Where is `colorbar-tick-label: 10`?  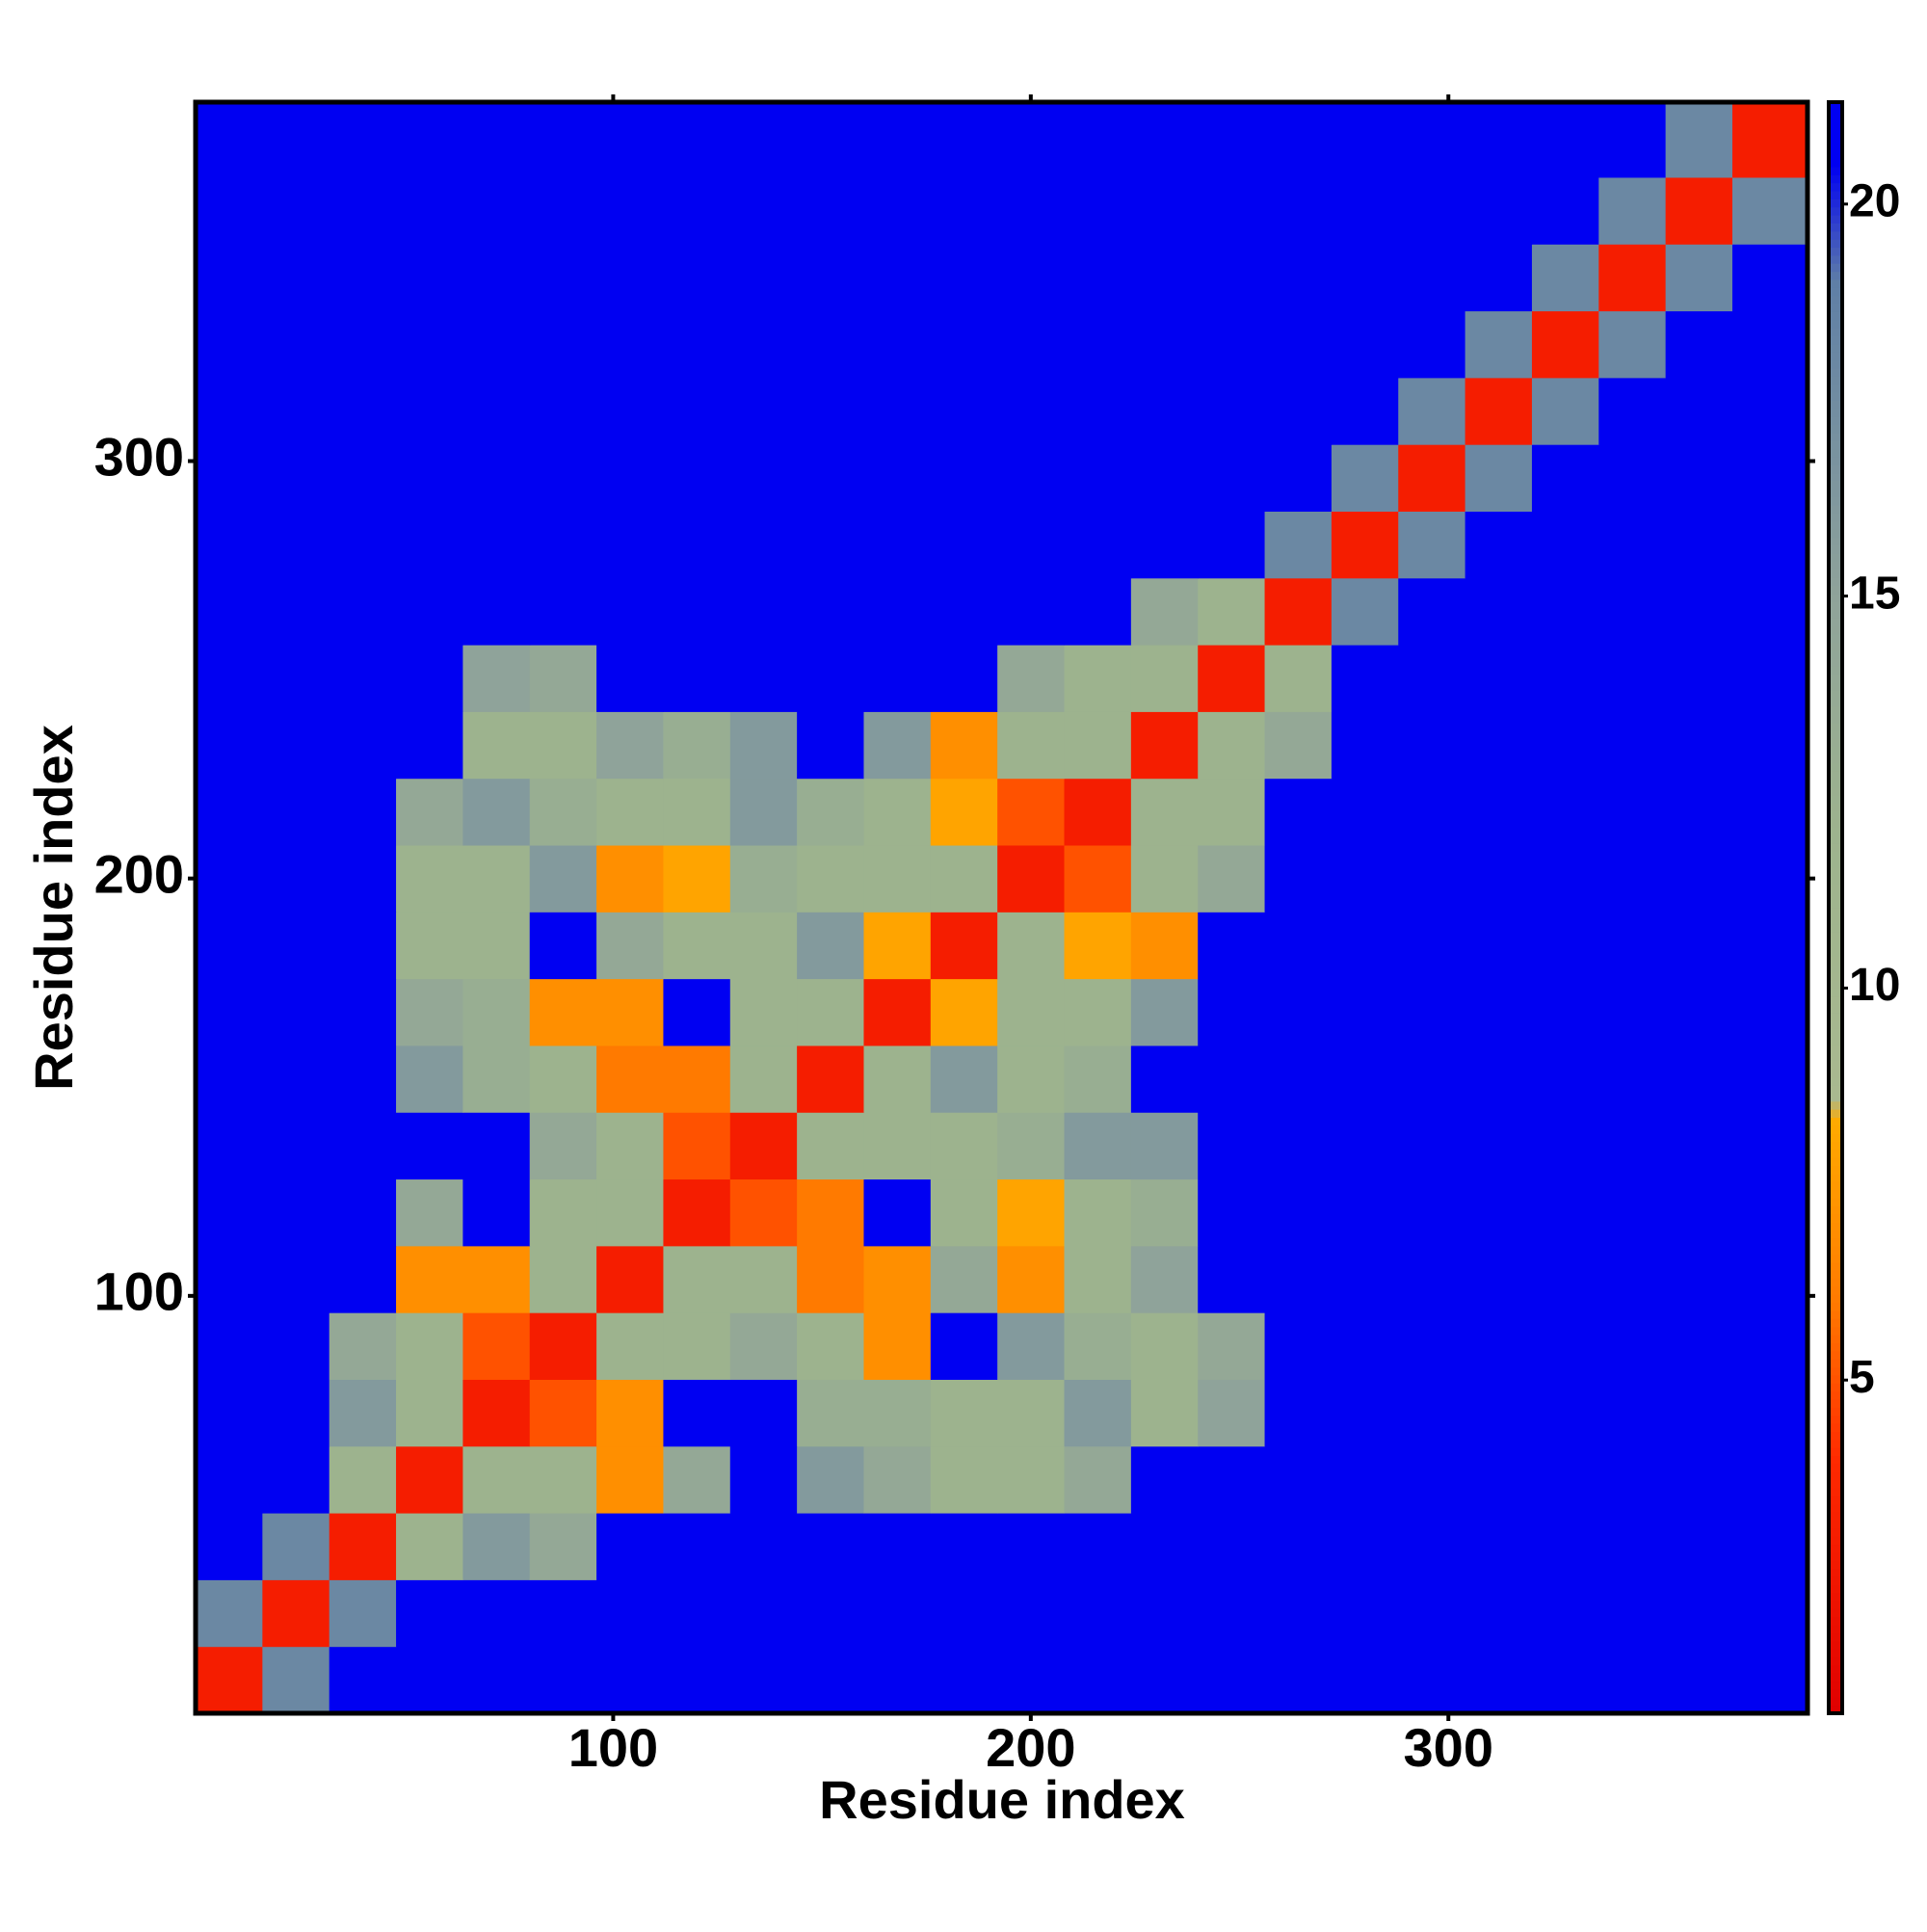 colorbar-tick-label: 10 is located at coordinates (1874, 985).